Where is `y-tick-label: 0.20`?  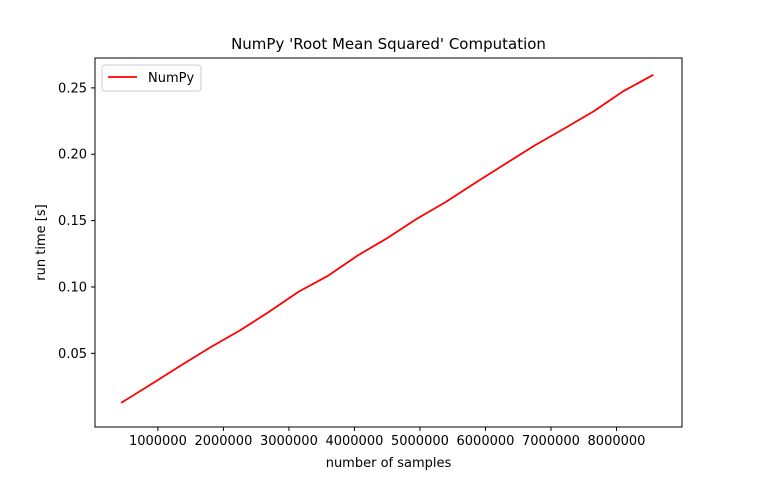
y-tick-label: 0.20 is located at coordinates (72, 155).